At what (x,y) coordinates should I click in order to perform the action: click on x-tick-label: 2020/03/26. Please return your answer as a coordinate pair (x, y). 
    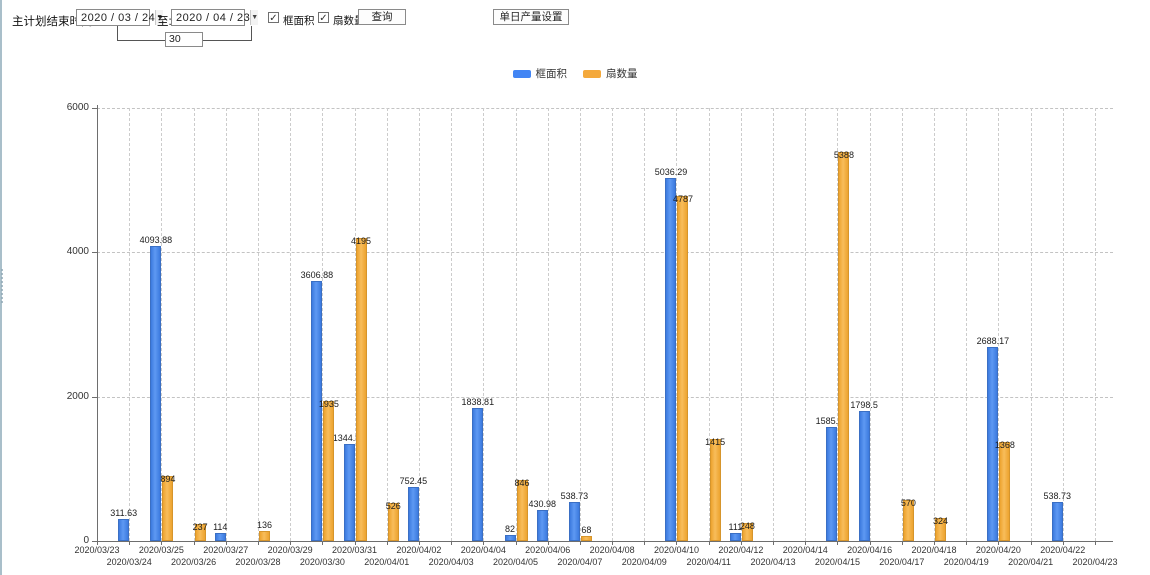
    Looking at the image, I should click on (194, 562).